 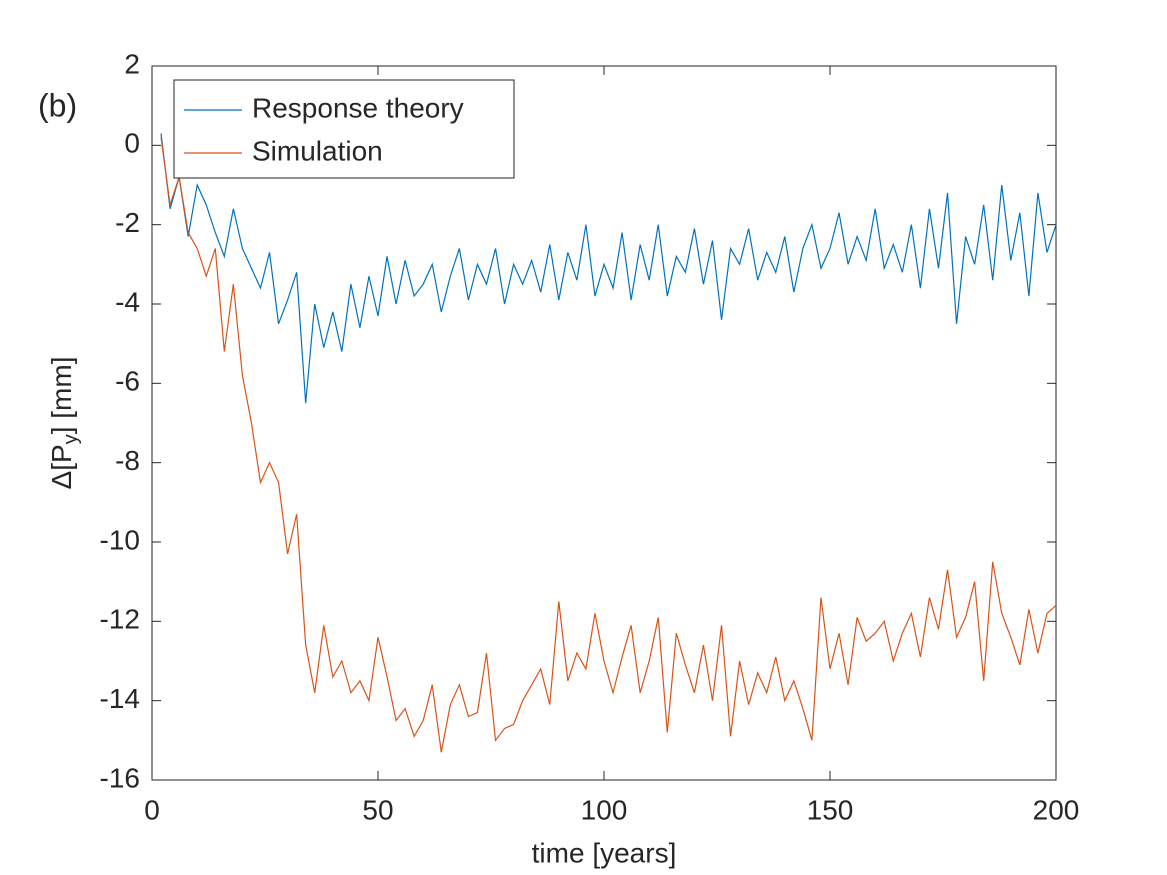 I want to click on y-label-part: ] [mm], so click(x=61, y=396).